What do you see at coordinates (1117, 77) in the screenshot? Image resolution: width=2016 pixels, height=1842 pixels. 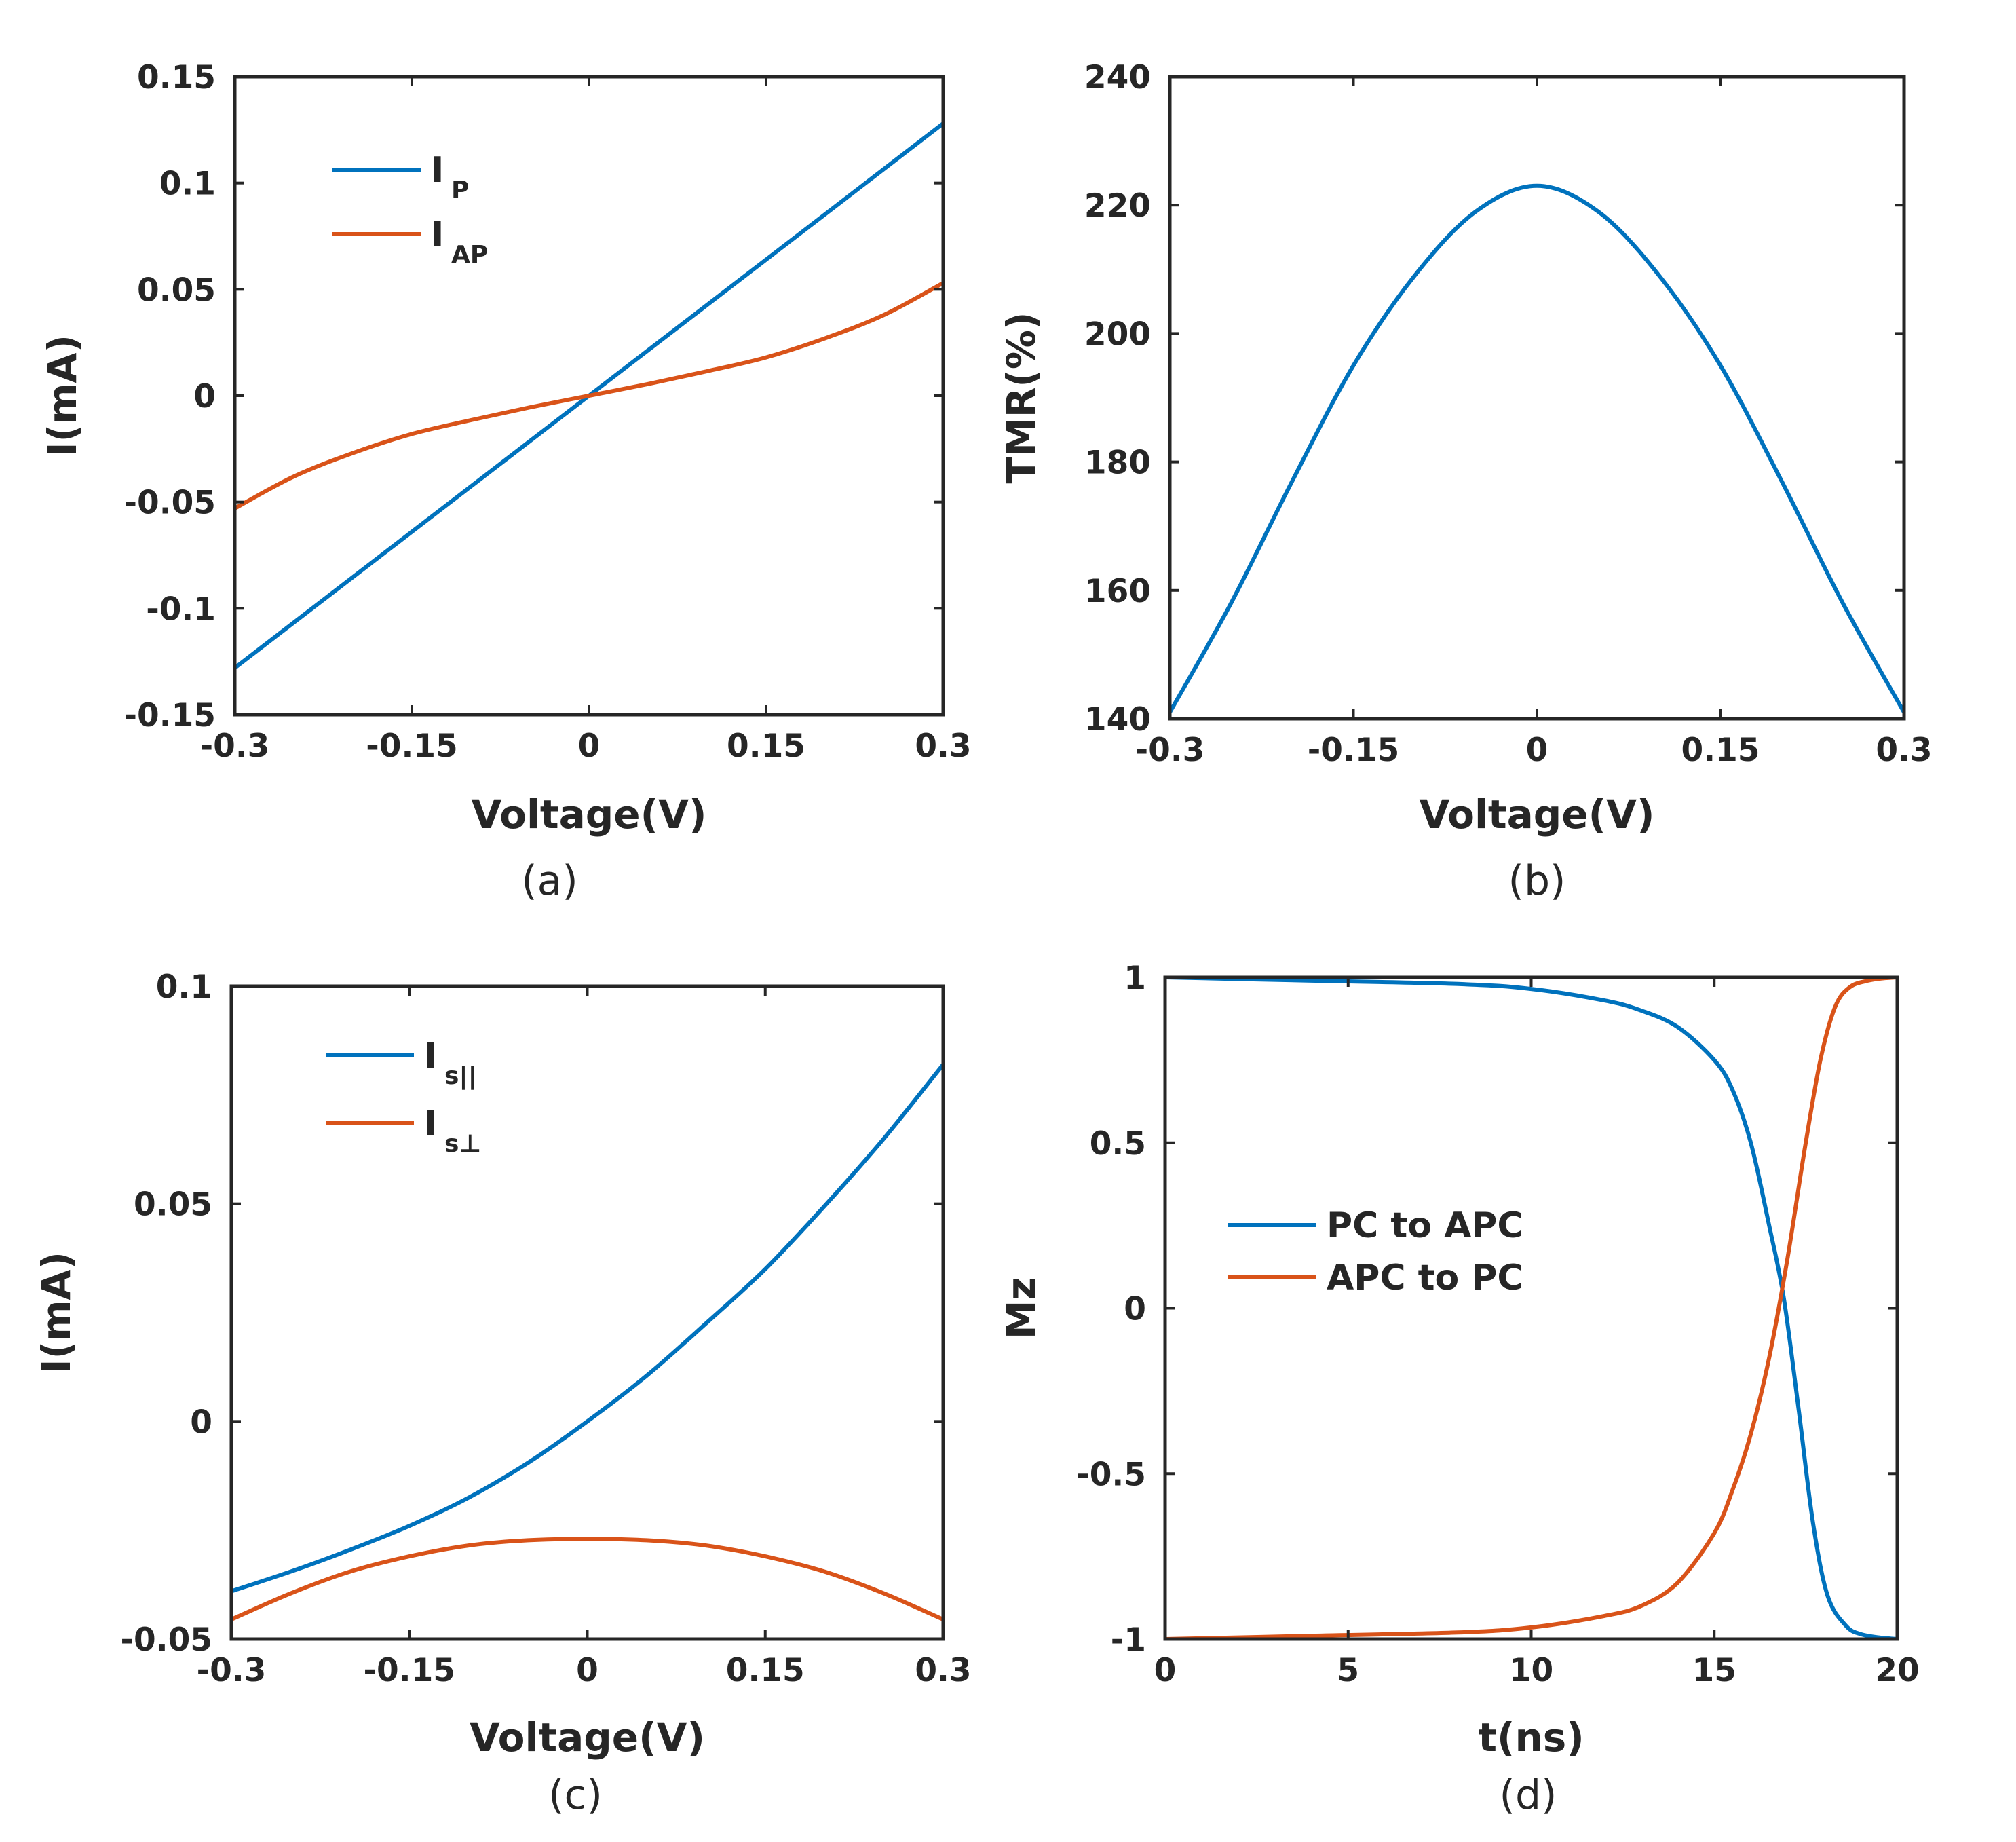 I see `y-tick-label: 240` at bounding box center [1117, 77].